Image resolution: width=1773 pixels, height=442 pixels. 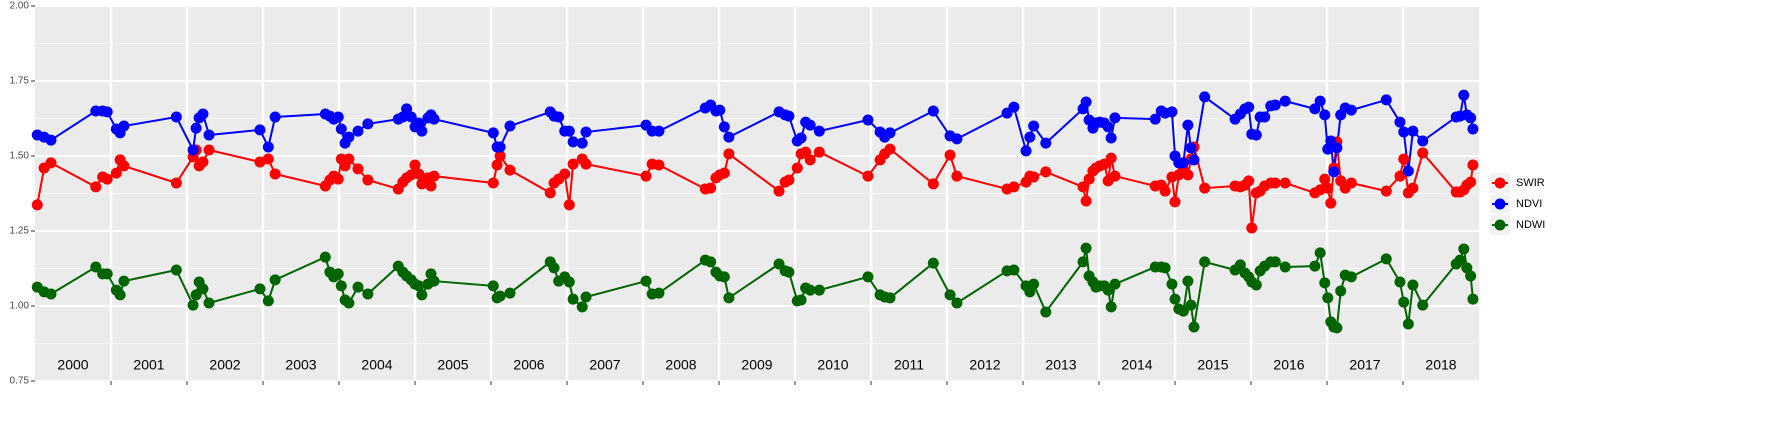 What do you see at coordinates (20, 6) in the screenshot?
I see `y-tick-label: 2.00` at bounding box center [20, 6].